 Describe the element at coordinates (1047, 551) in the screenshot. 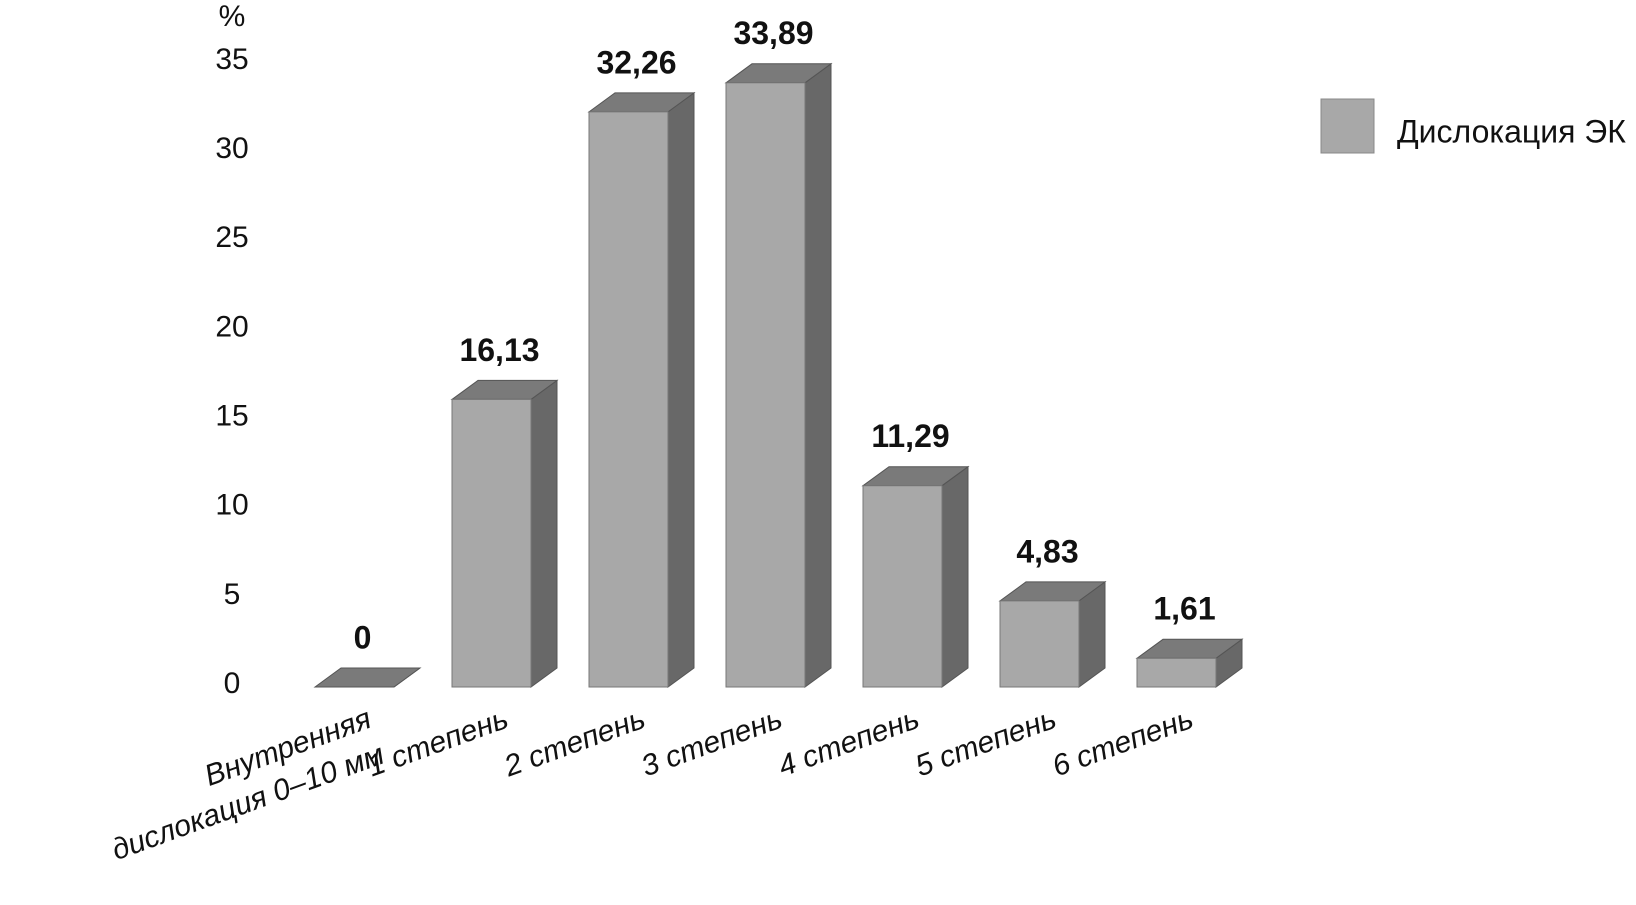

I see `value-label: 4,83` at that location.